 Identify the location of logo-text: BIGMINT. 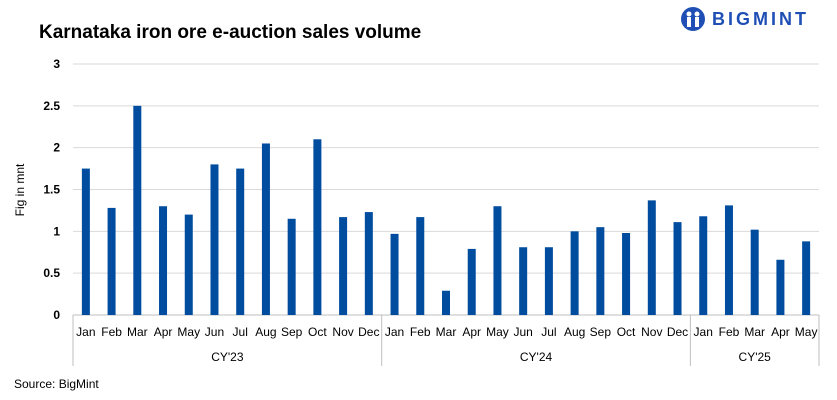
(760, 18).